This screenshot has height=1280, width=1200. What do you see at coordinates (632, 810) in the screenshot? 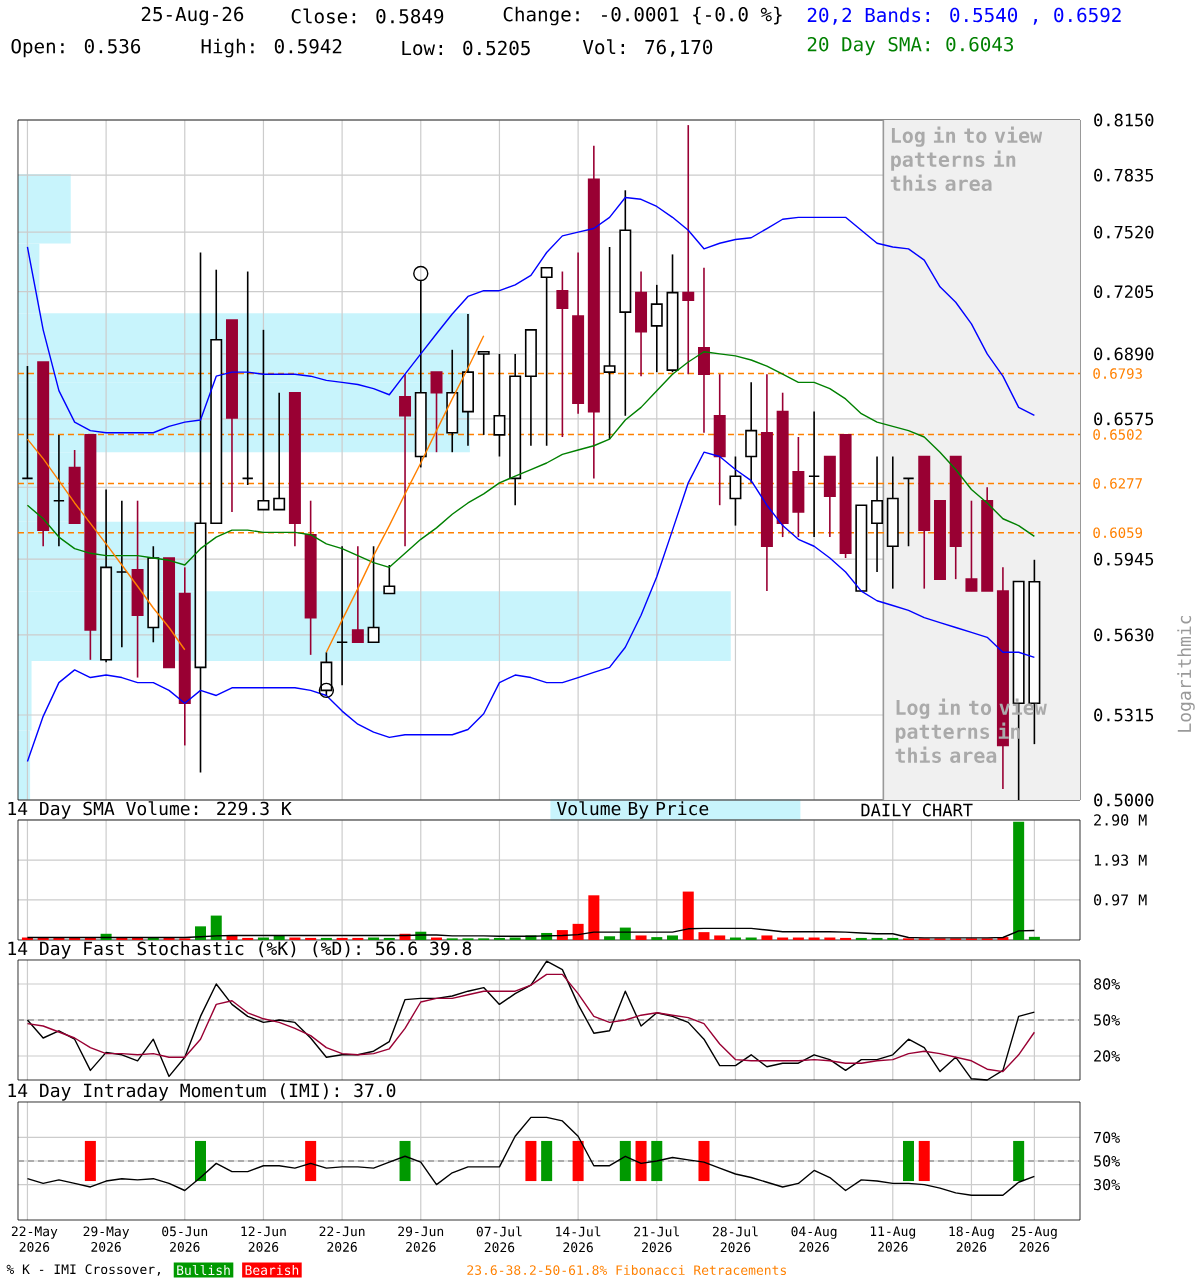
I see `text: Volume By Price` at bounding box center [632, 810].